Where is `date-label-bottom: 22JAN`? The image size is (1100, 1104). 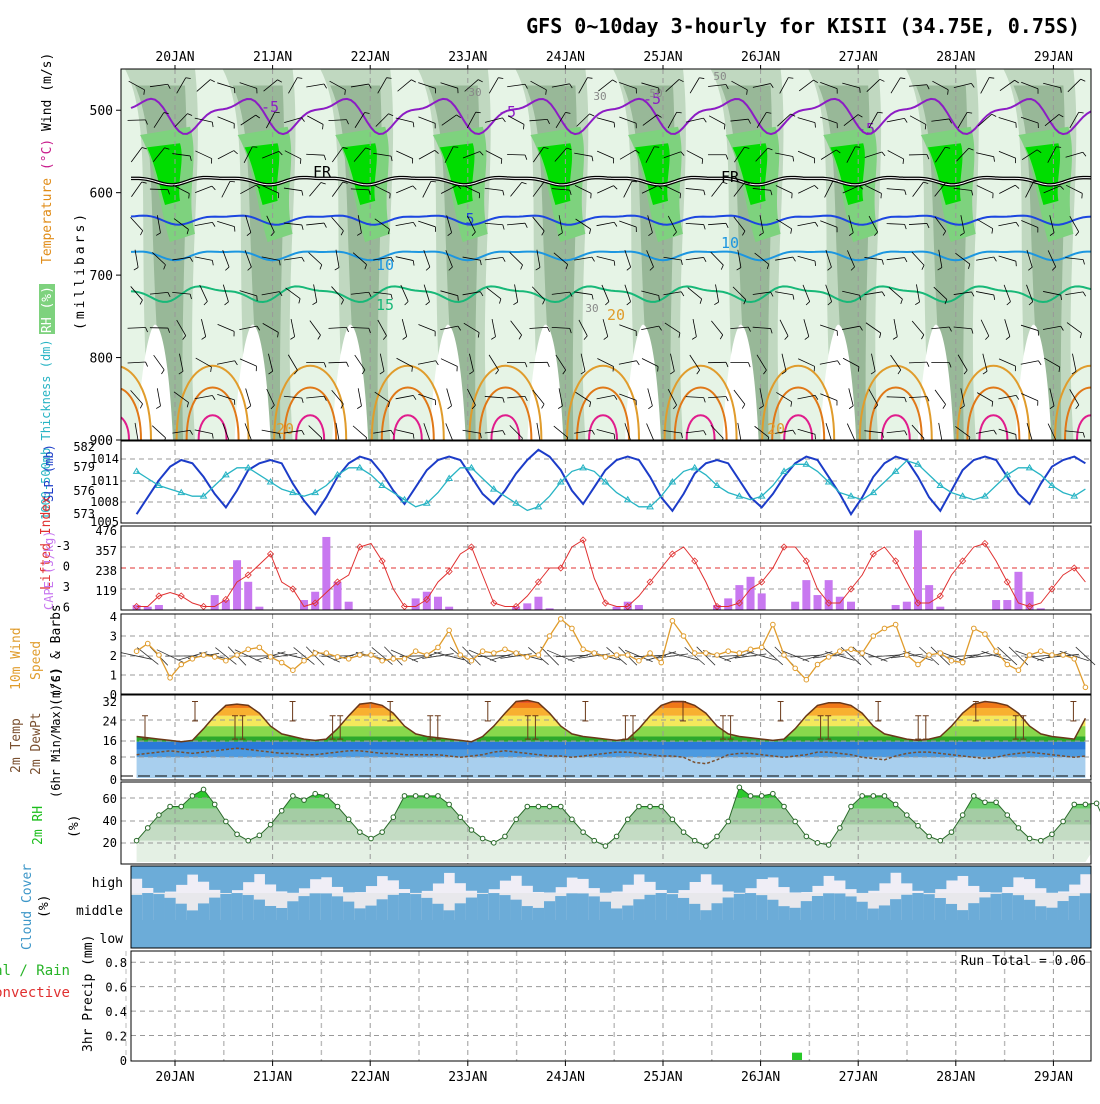 date-label-bottom: 22JAN is located at coordinates (370, 1077).